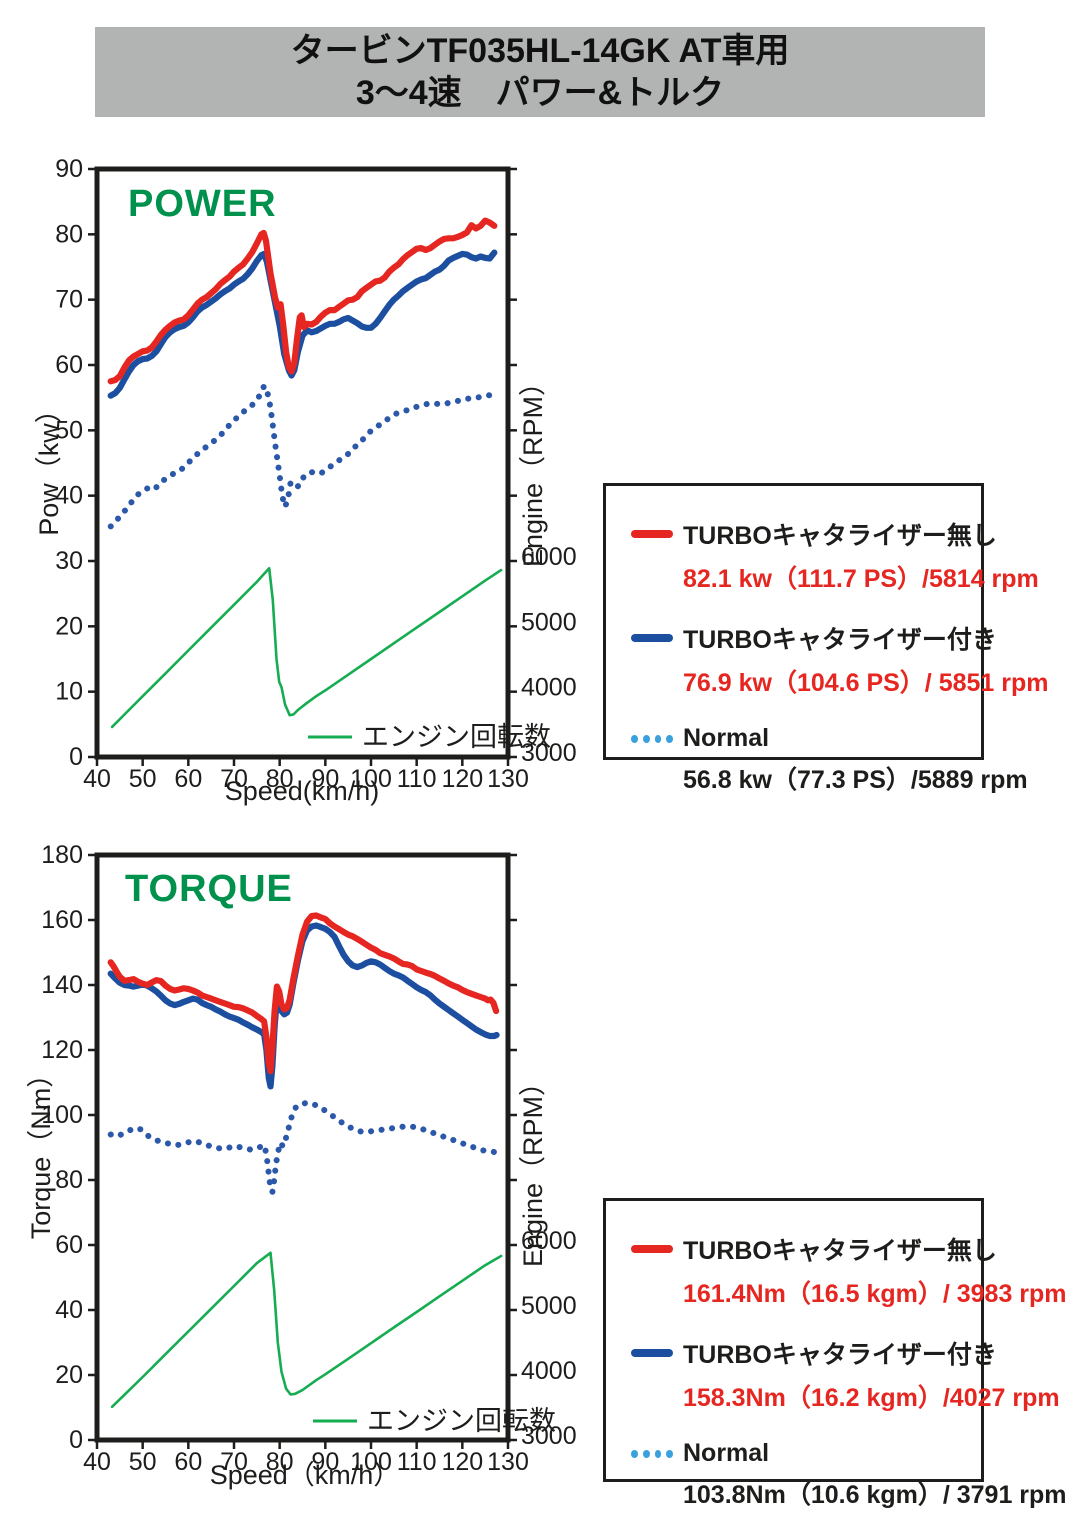  I want to click on y-tick-label: 120, so click(62, 1050).